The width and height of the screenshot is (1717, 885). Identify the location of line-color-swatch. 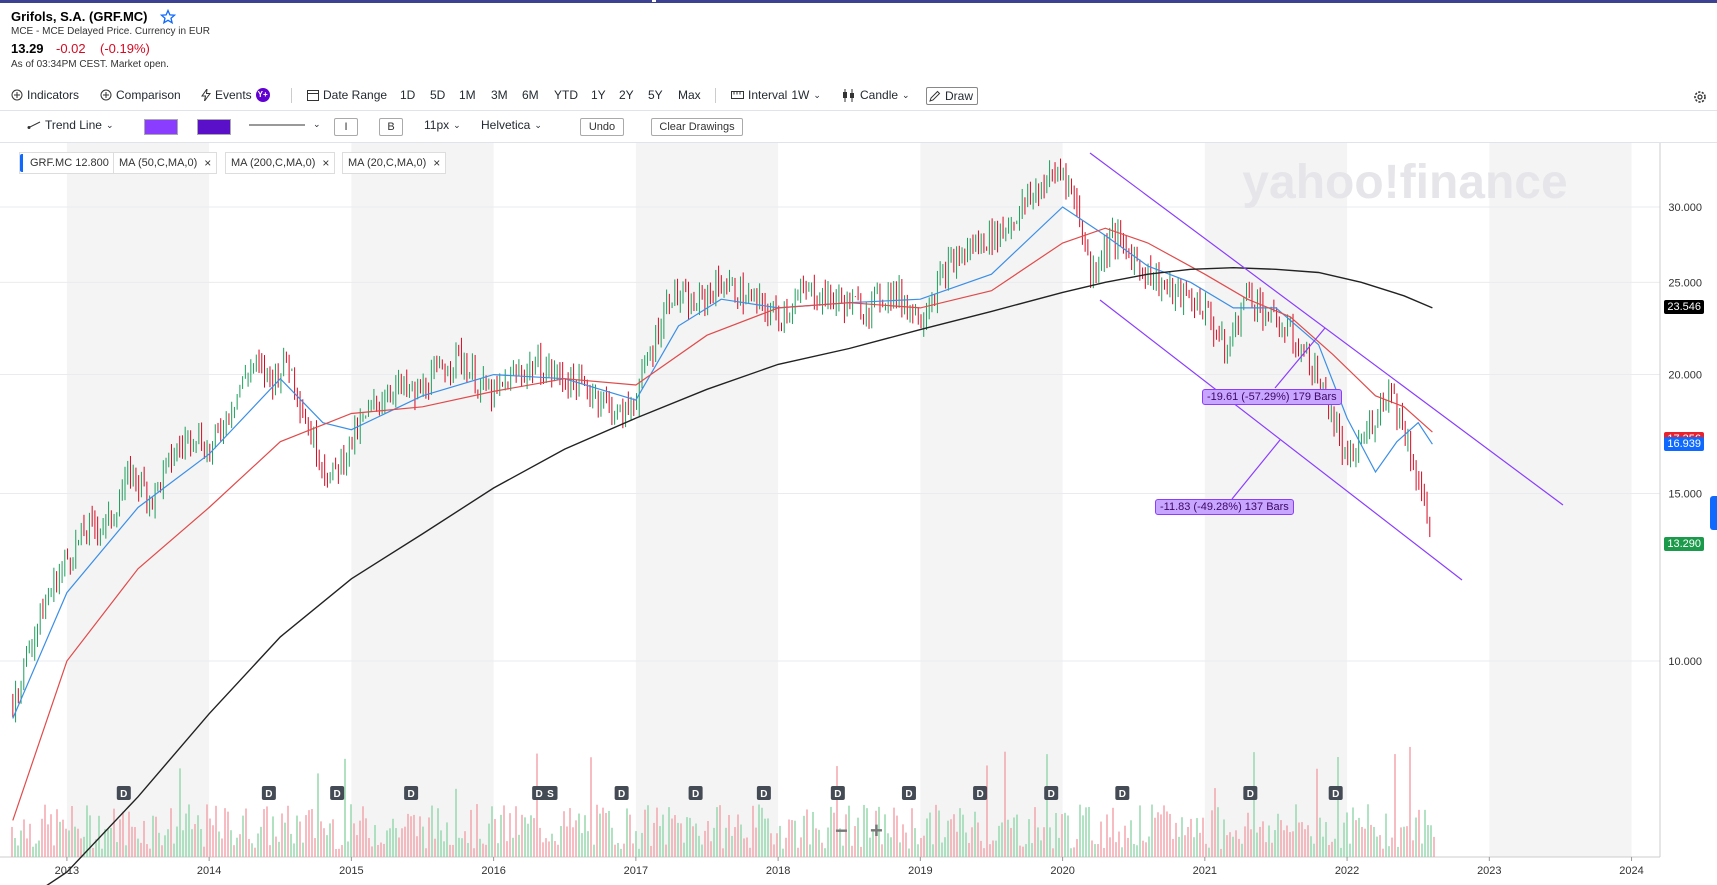
(161, 127).